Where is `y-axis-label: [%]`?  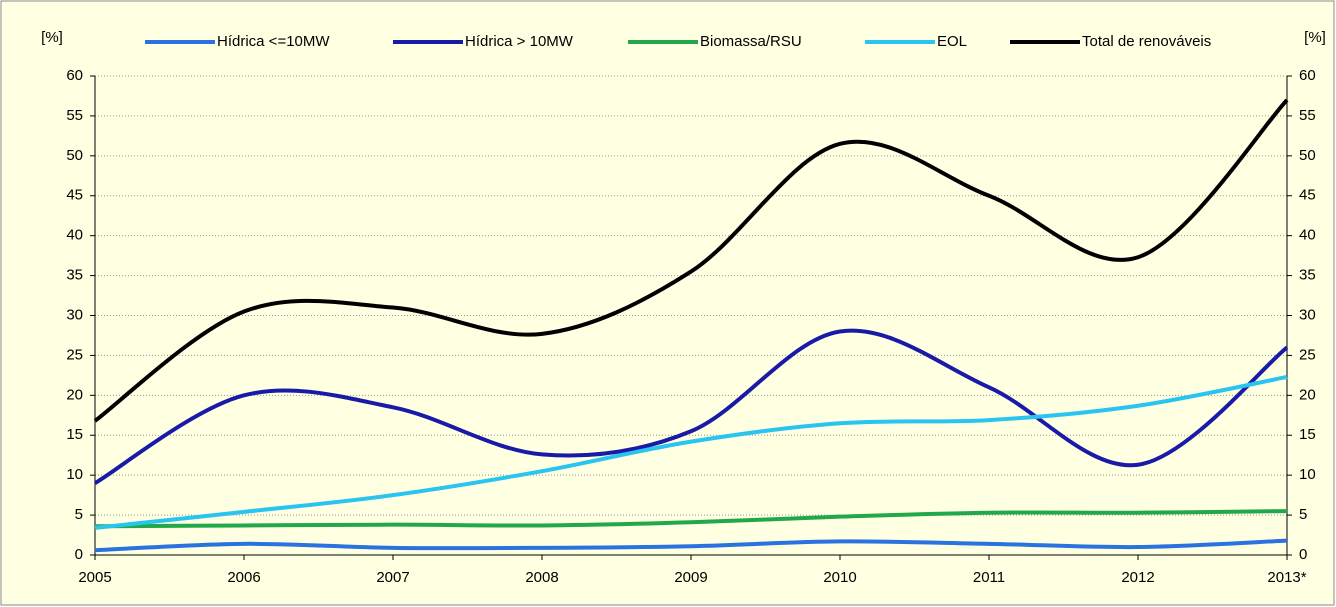 y-axis-label: [%] is located at coordinates (52, 37).